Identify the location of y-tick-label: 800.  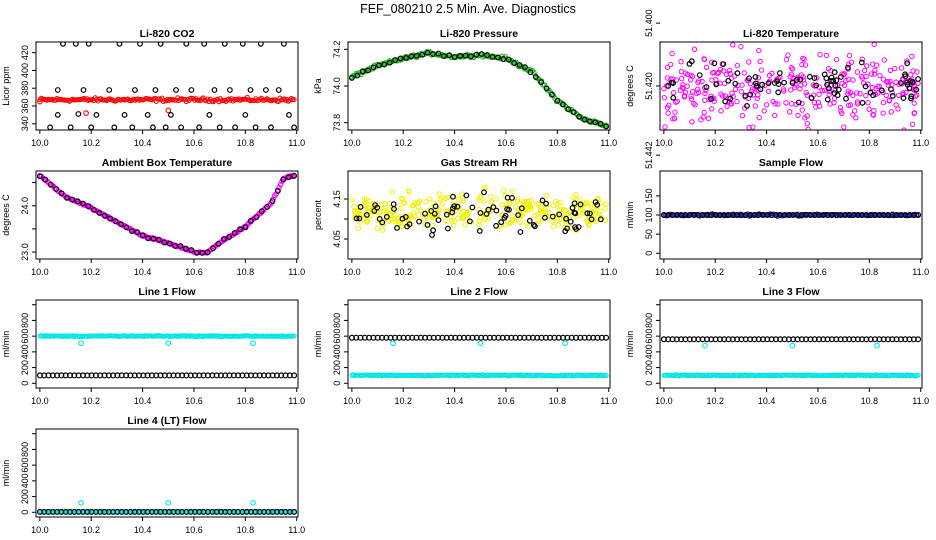
(337, 320).